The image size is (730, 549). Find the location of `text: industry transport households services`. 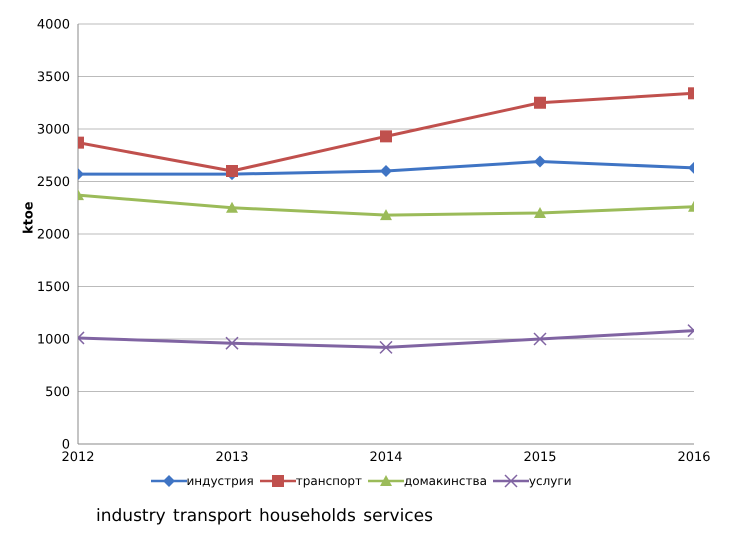

text: industry transport households services is located at coordinates (264, 516).